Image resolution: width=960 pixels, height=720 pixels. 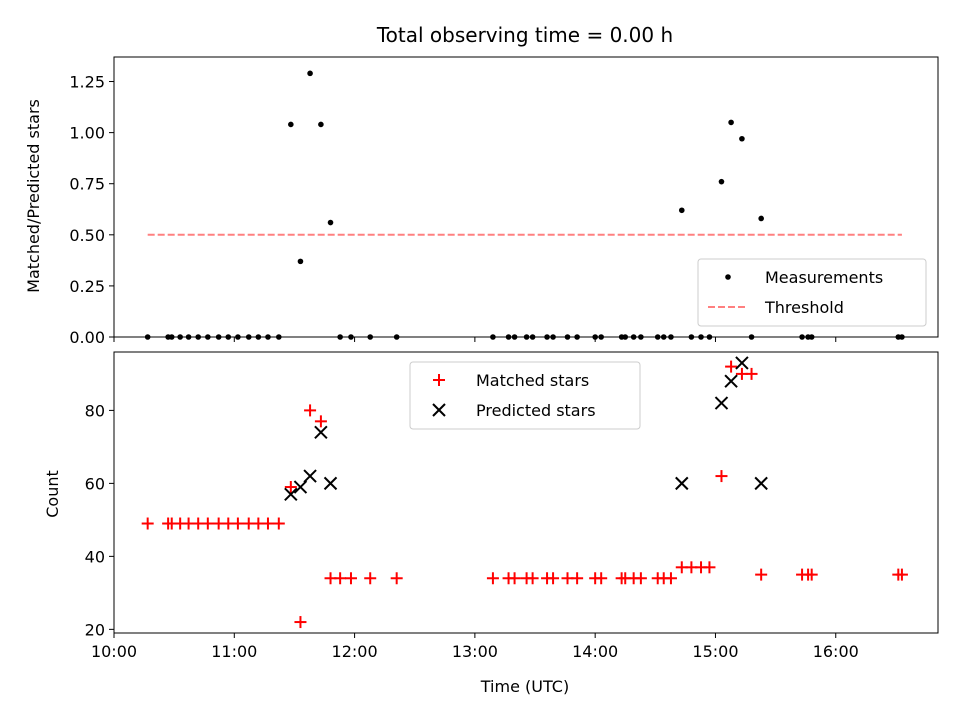 I want to click on top-y-tick-label: 0.75, so click(x=87, y=184).